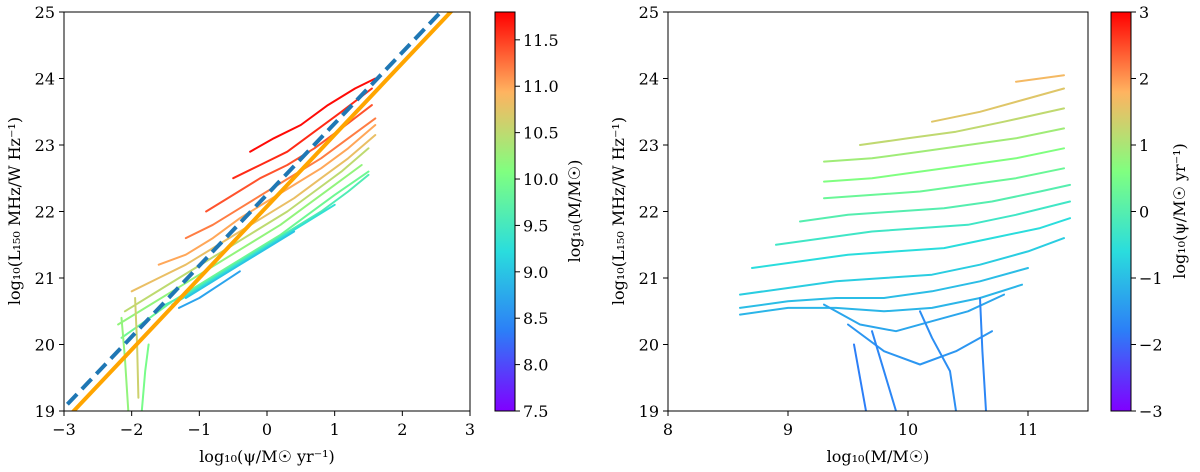 The image size is (1200, 472). Describe the element at coordinates (541, 133) in the screenshot. I see `colorbar-tick-label: 10.5` at that location.